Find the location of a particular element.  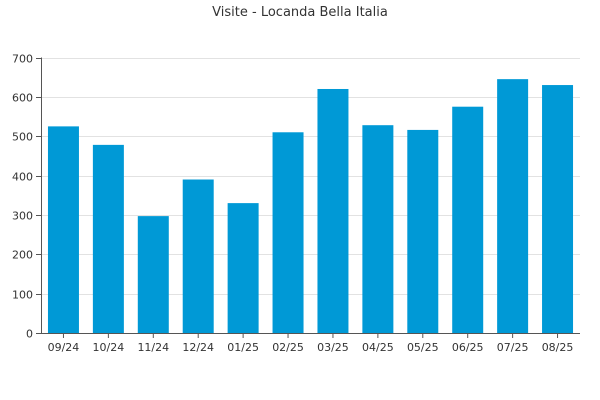

x-tick-label: 10/24 is located at coordinates (109, 347).